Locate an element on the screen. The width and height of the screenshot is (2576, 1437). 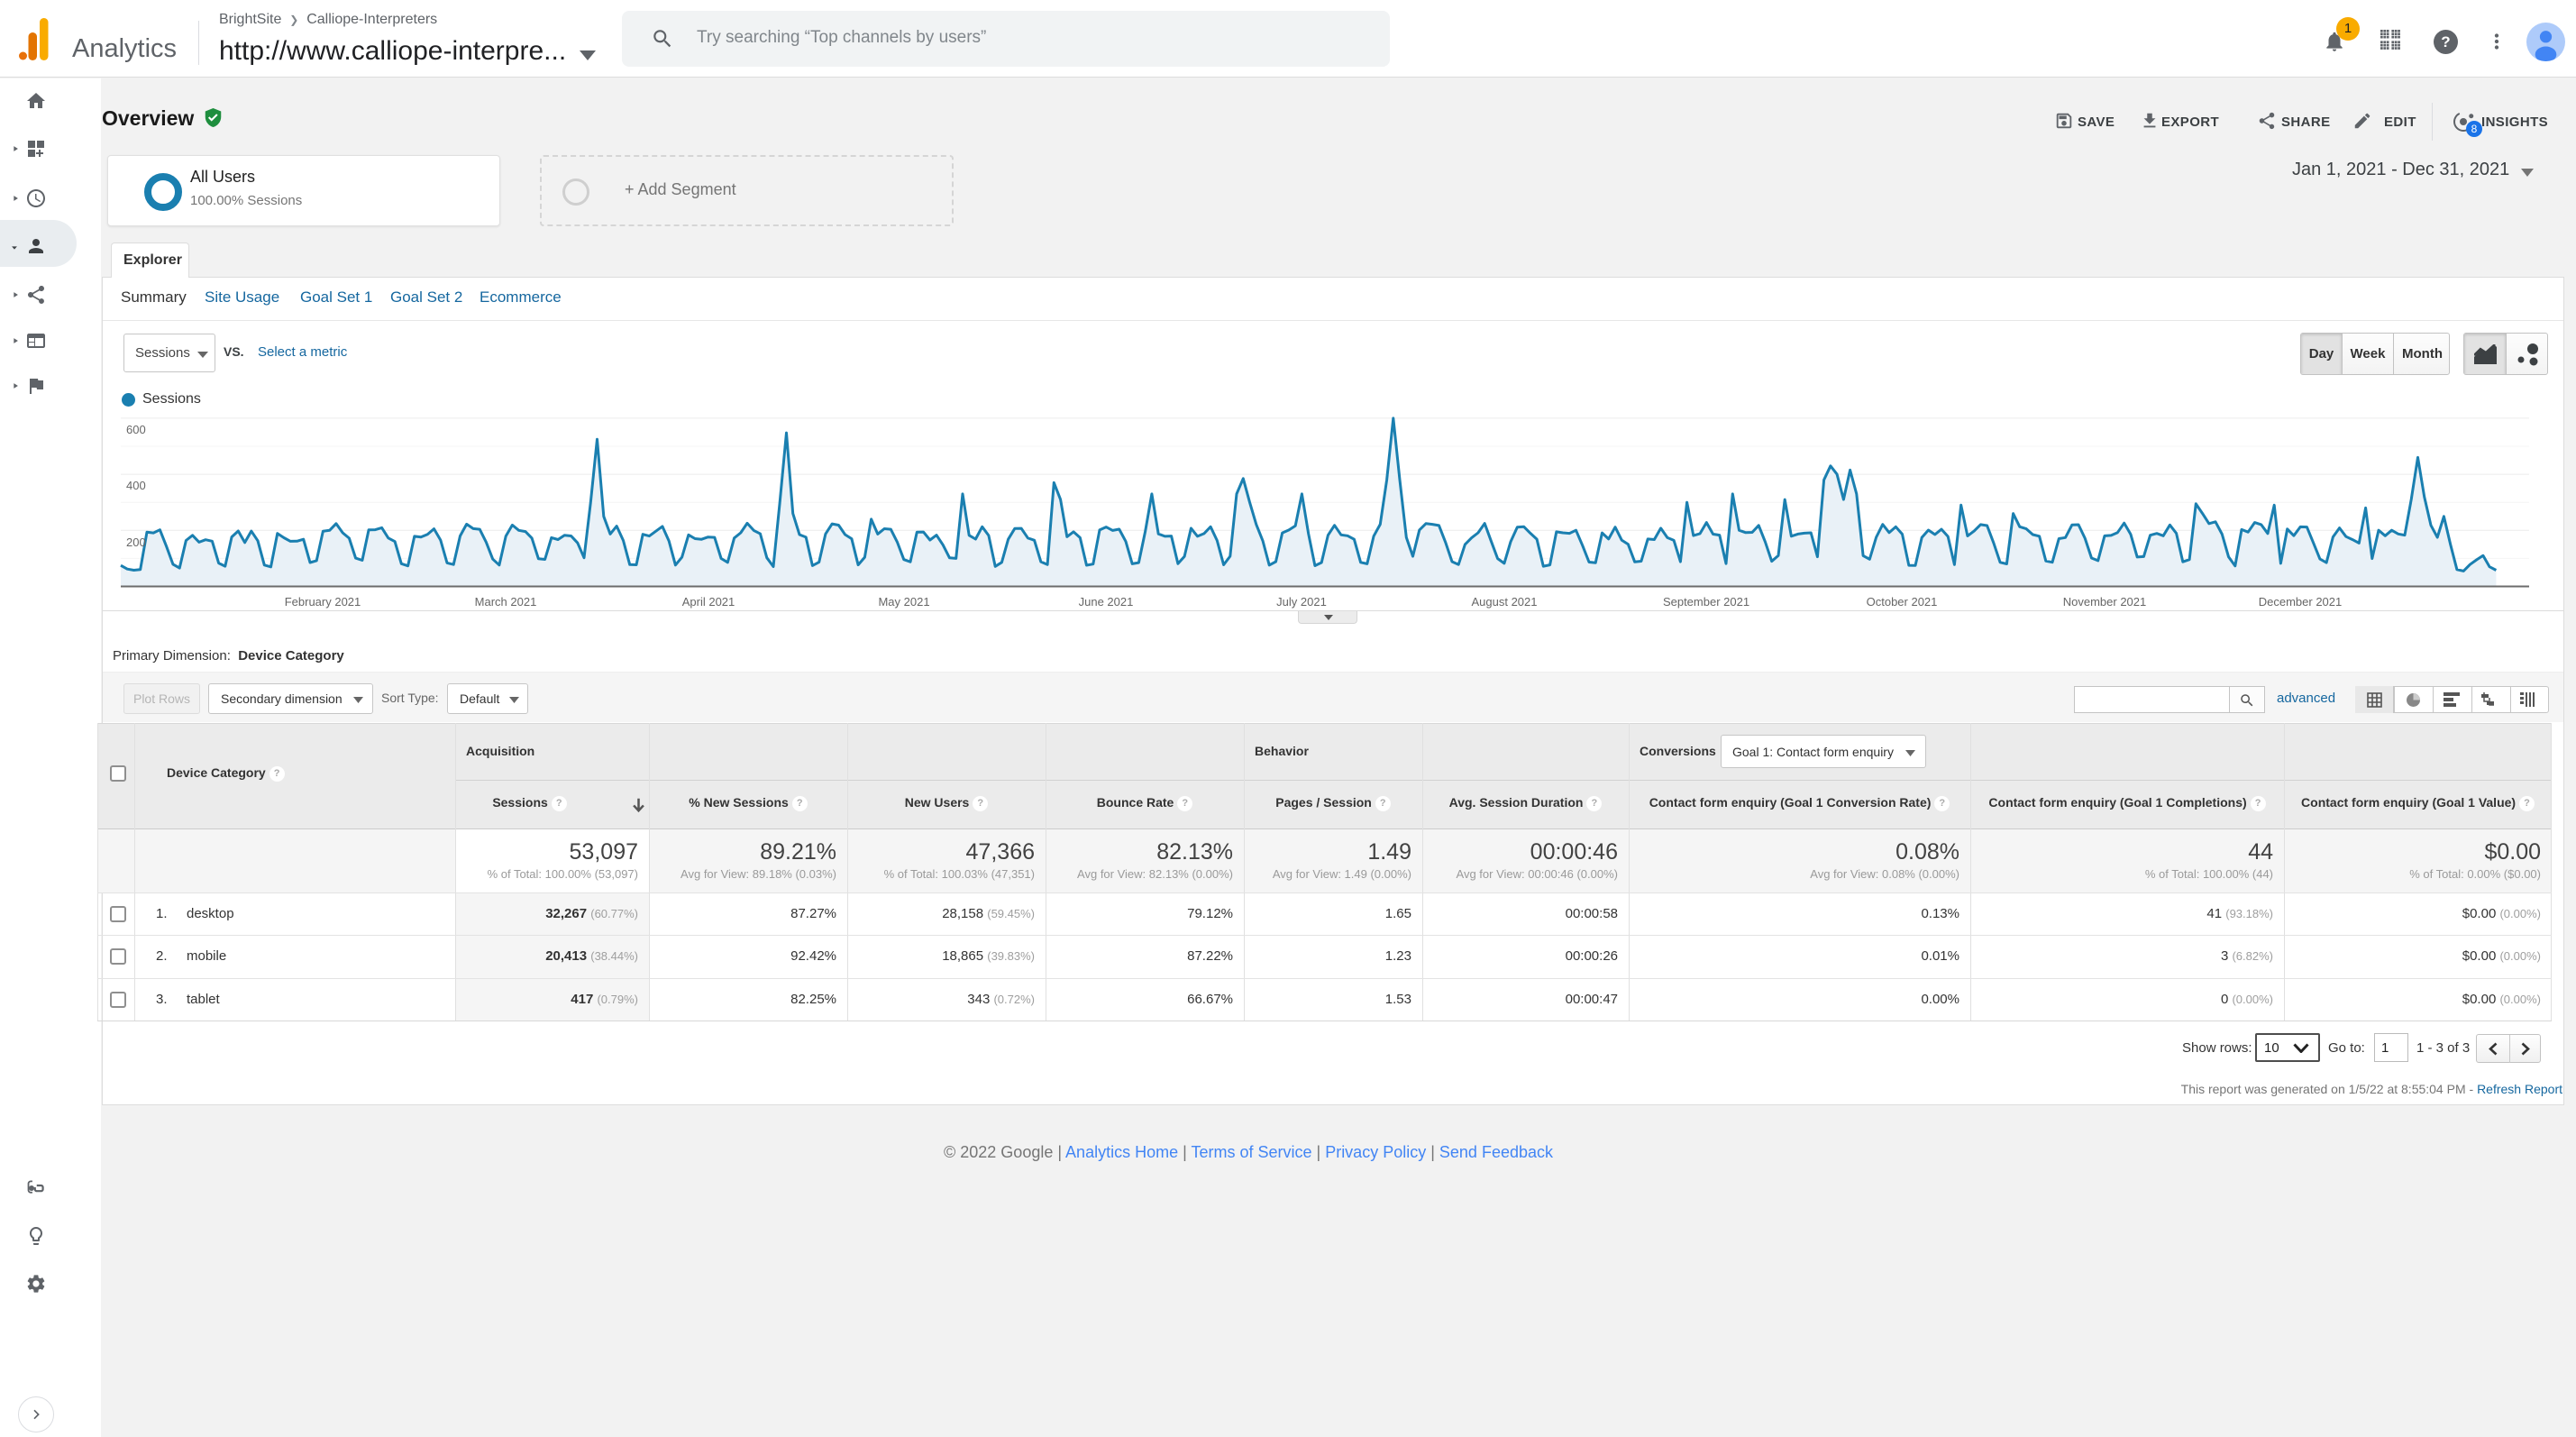
svg-text: May 2021 is located at coordinates (903, 602).